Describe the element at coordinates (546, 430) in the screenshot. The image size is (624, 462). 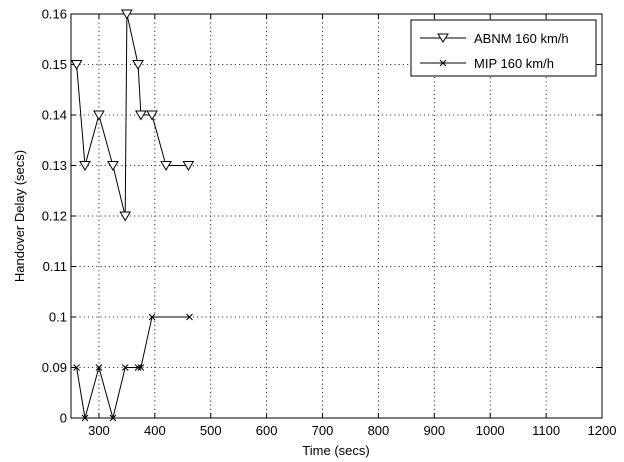
I see `x-tick-label: 1100` at that location.